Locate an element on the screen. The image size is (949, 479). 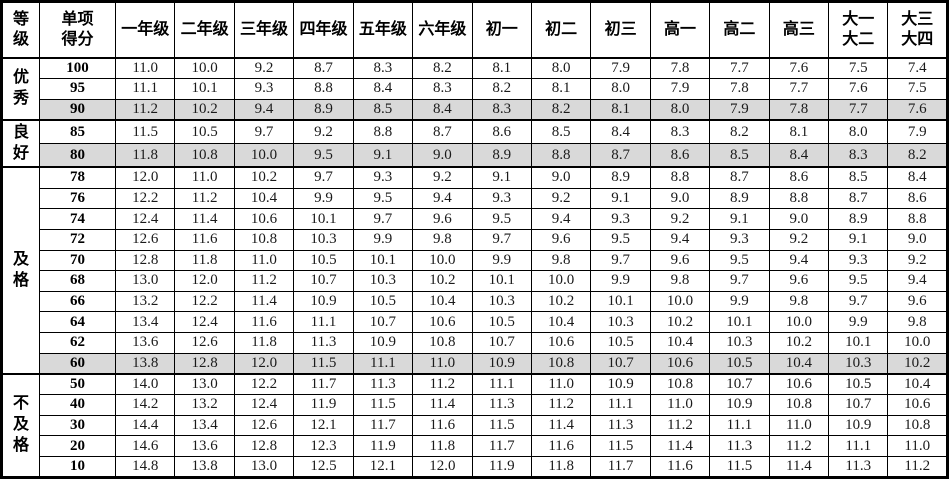
grade-group-label: 不 及 格 is located at coordinates (20, 425).